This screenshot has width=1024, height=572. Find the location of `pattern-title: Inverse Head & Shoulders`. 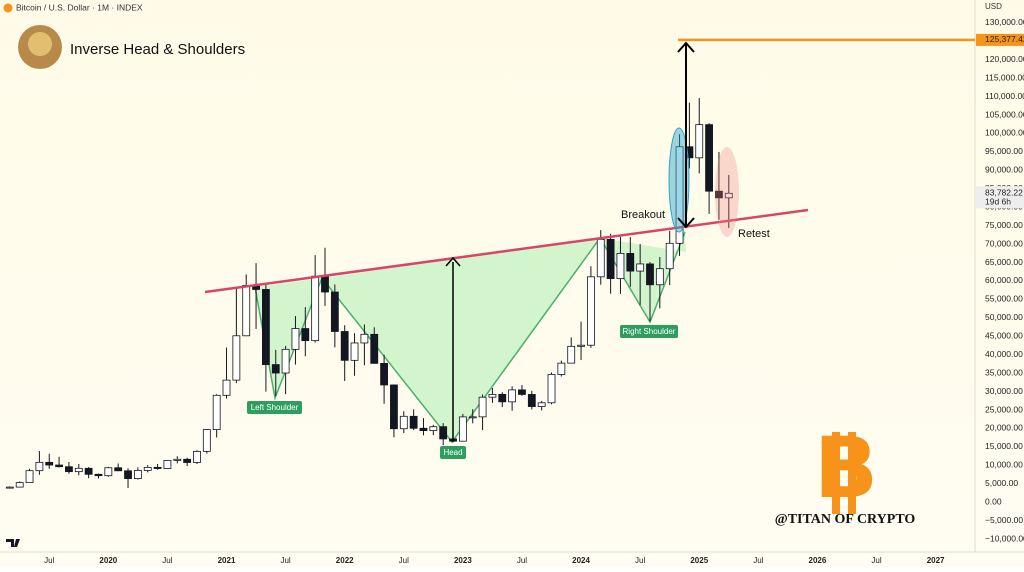

pattern-title: Inverse Head & Shoulders is located at coordinates (157, 49).